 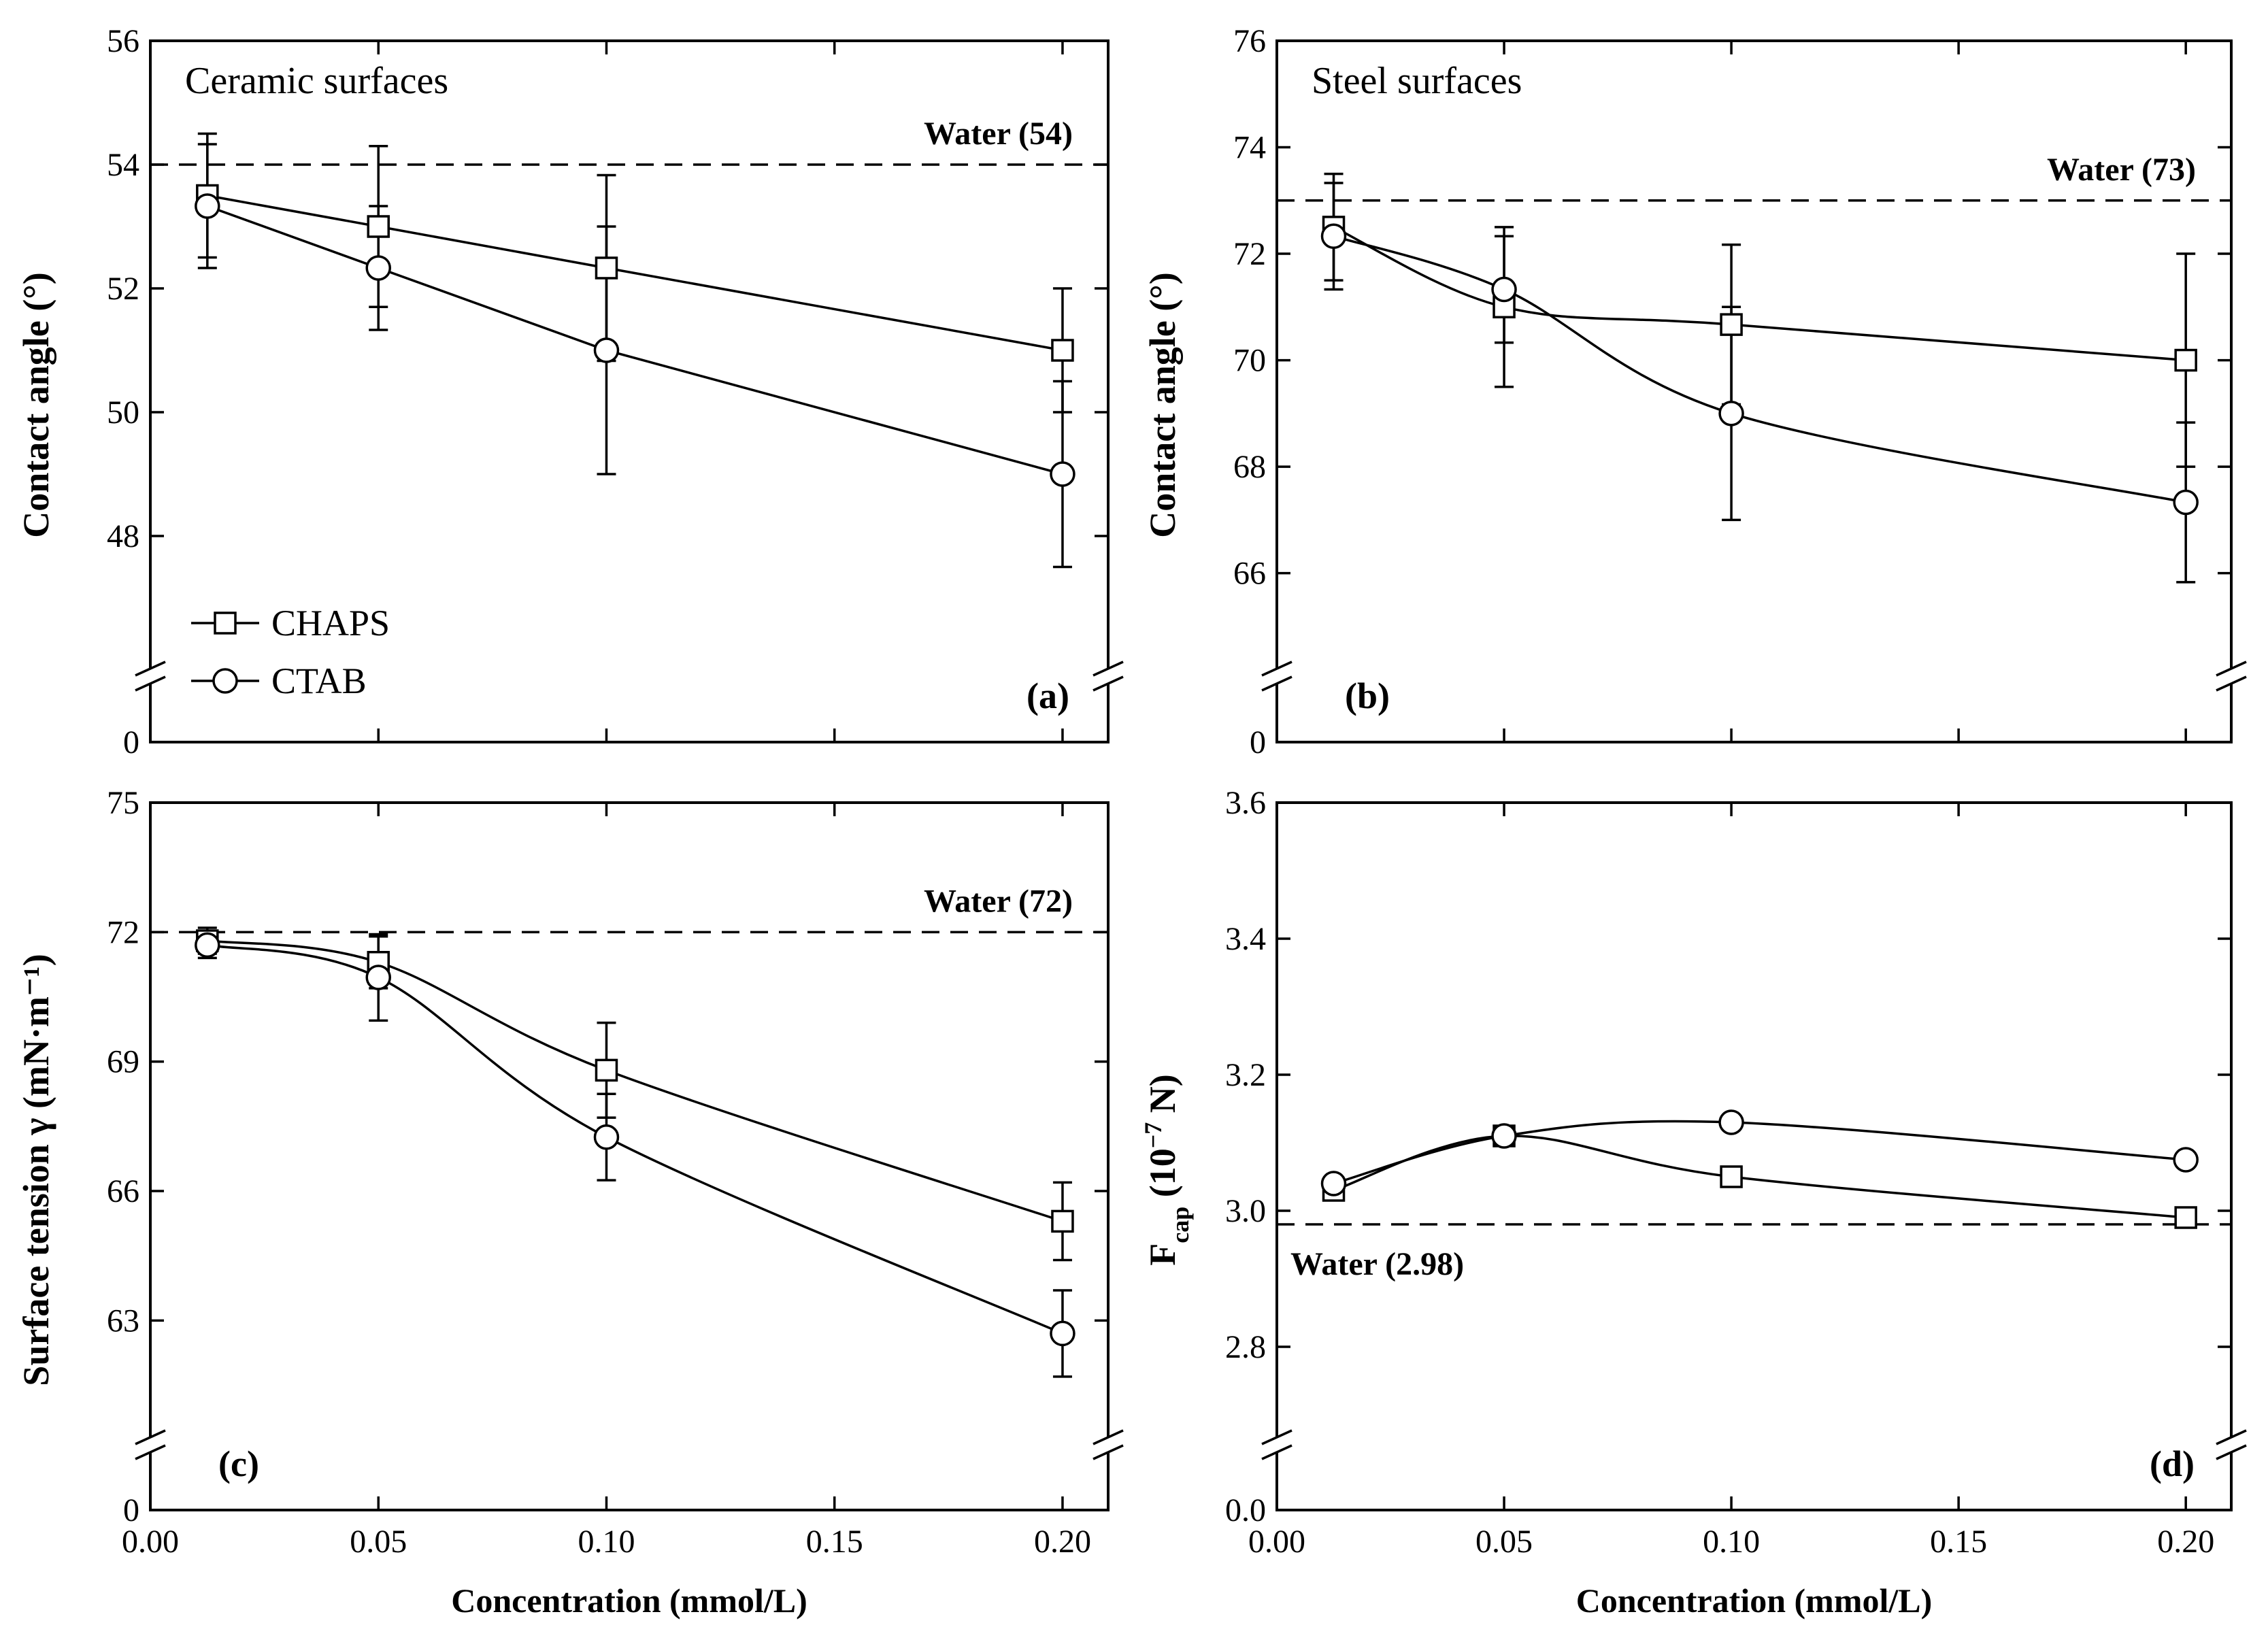 What do you see at coordinates (1250, 41) in the screenshot?
I see `y-tick-label: 76` at bounding box center [1250, 41].